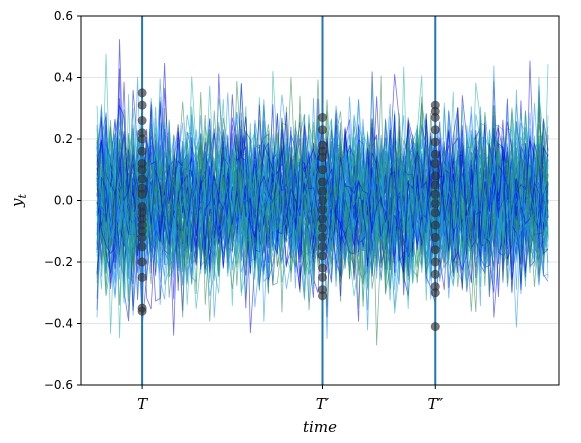 The width and height of the screenshot is (581, 443). What do you see at coordinates (58, 262) in the screenshot?
I see `y-tick-label: −0.2` at bounding box center [58, 262].